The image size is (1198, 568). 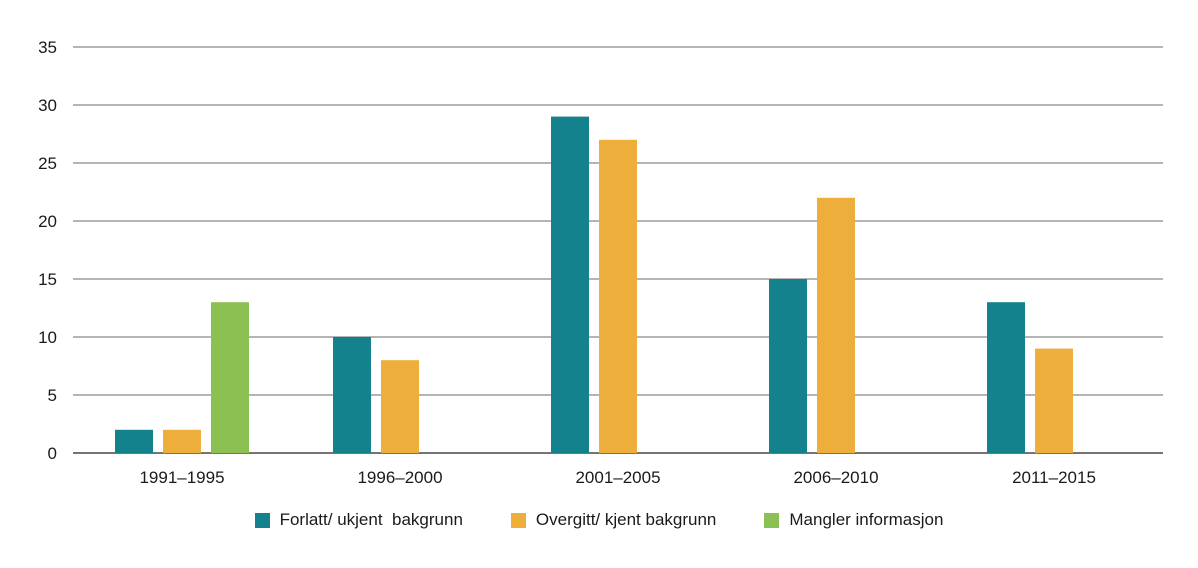 I want to click on legend-item: Overgitt/ kjent bakgrunn, so click(x=613, y=520).